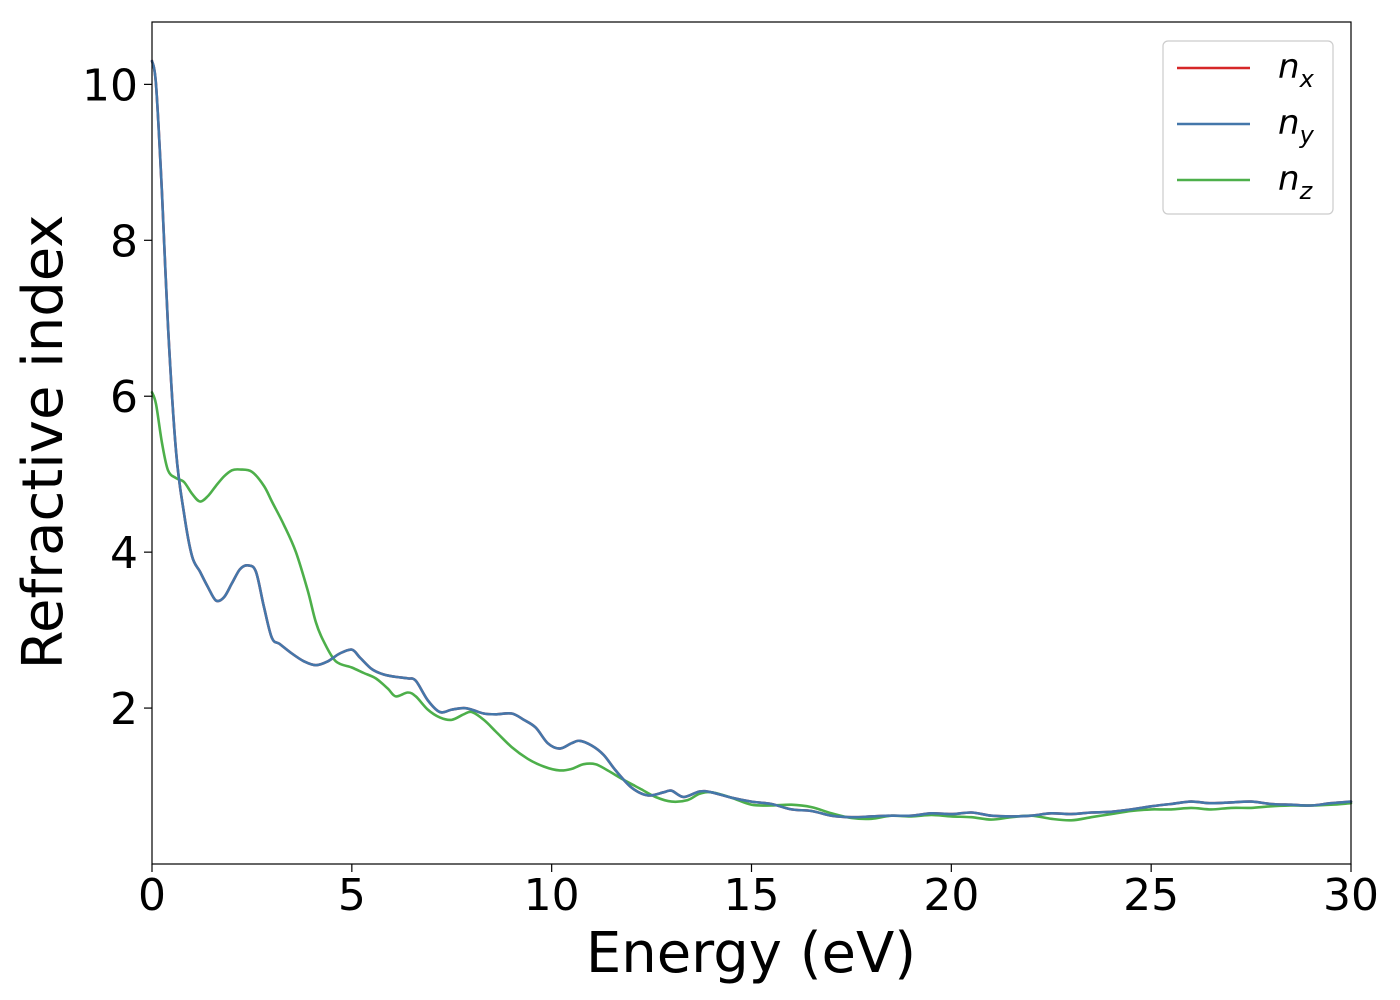 The width and height of the screenshot is (1400, 1000). What do you see at coordinates (552, 895) in the screenshot?
I see `x-tick-label: 10` at bounding box center [552, 895].